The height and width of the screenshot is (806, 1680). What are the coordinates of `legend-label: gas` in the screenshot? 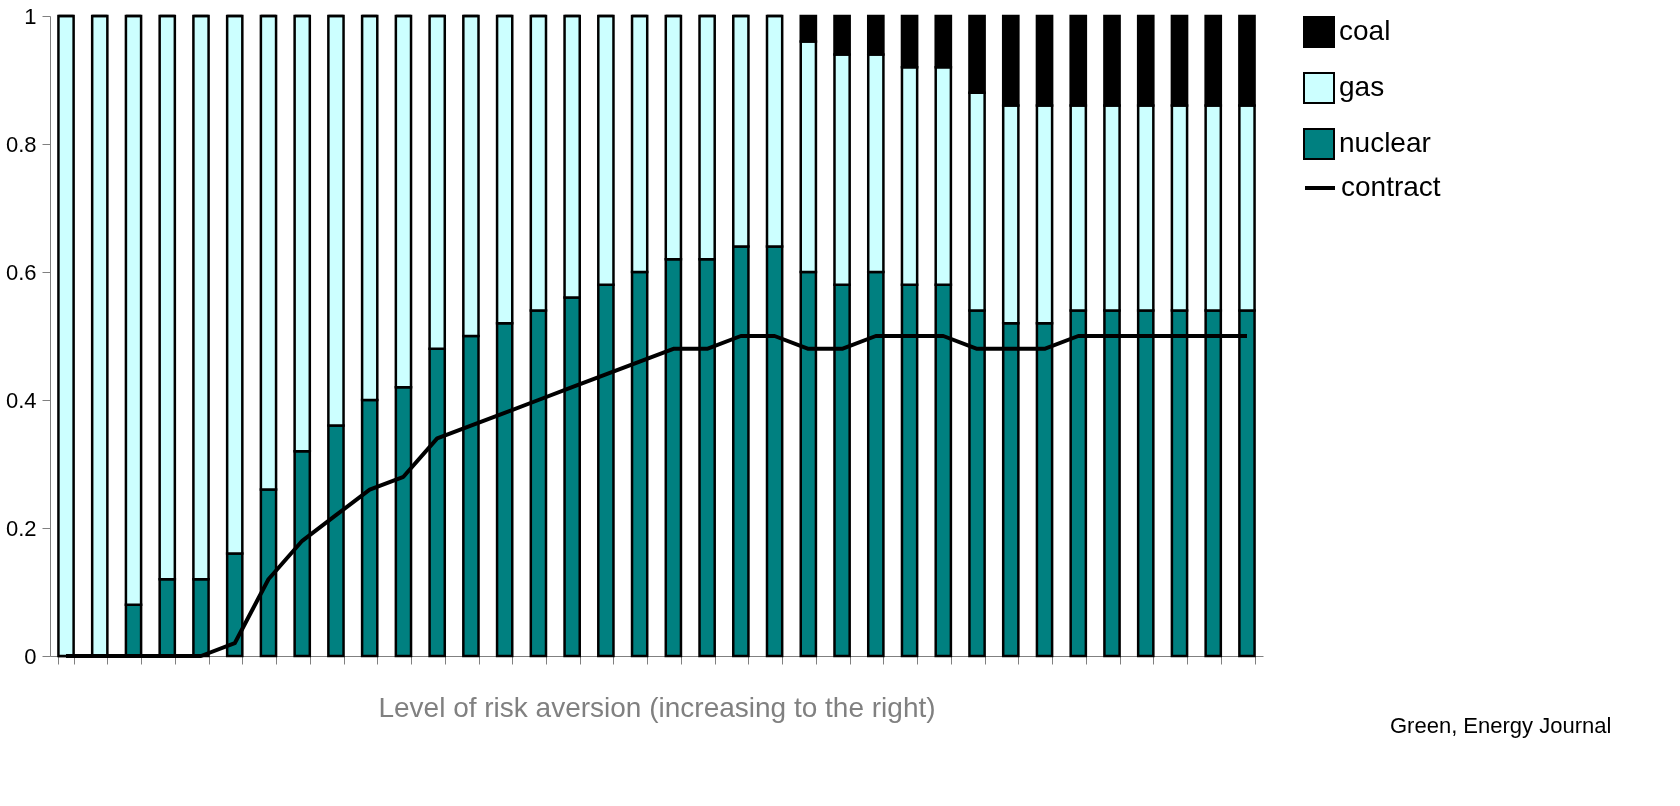 It's located at (1362, 86).